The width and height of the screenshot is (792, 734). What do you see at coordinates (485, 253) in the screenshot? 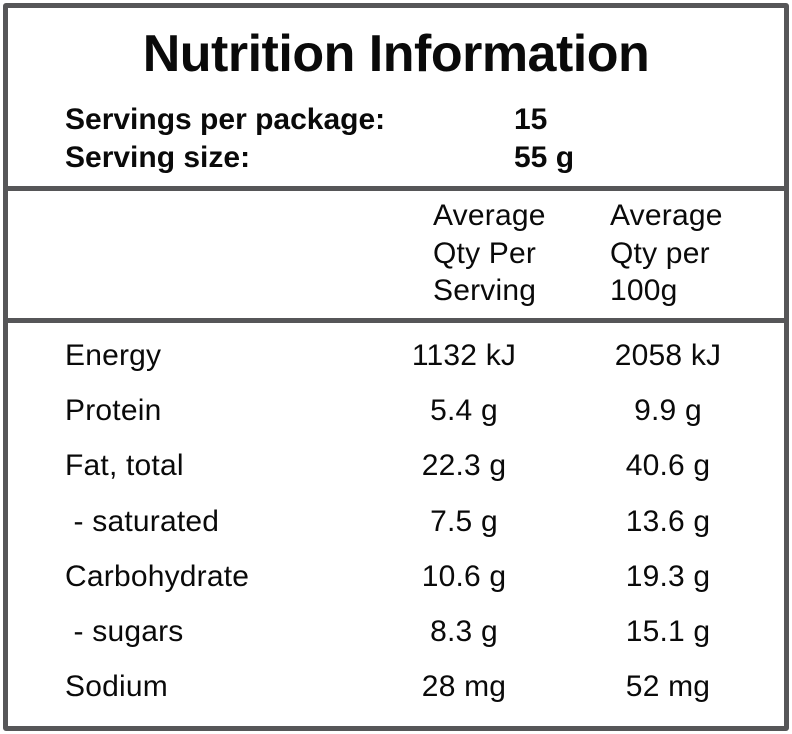
I see `column-header-line: Qty Per` at bounding box center [485, 253].